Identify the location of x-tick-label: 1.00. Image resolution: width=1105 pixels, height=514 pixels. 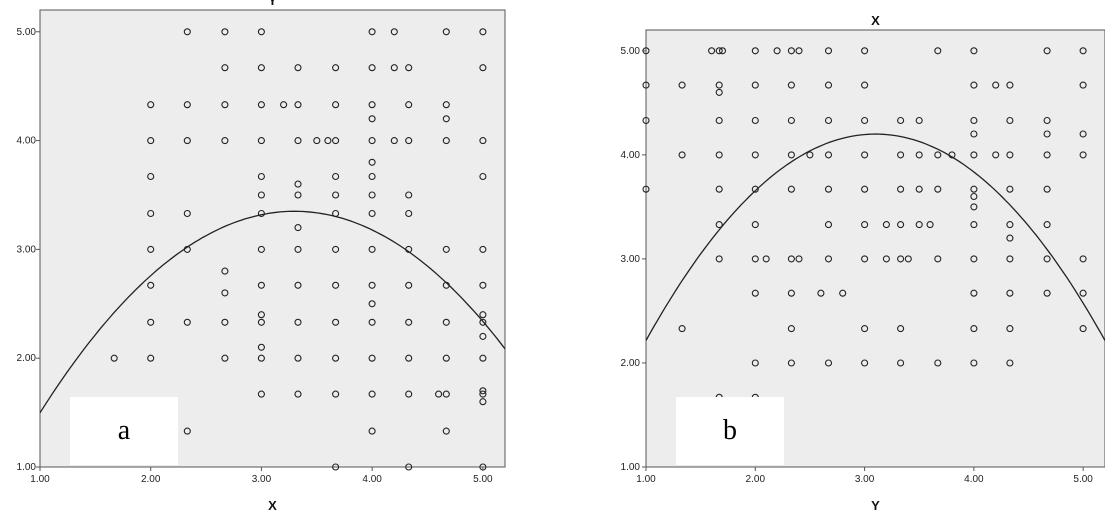
(646, 479).